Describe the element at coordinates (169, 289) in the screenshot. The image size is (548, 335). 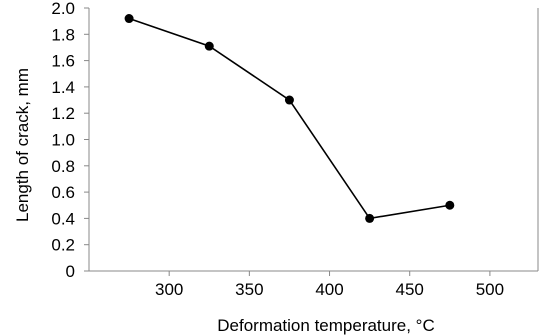
I see `x-tick-label: 300` at that location.